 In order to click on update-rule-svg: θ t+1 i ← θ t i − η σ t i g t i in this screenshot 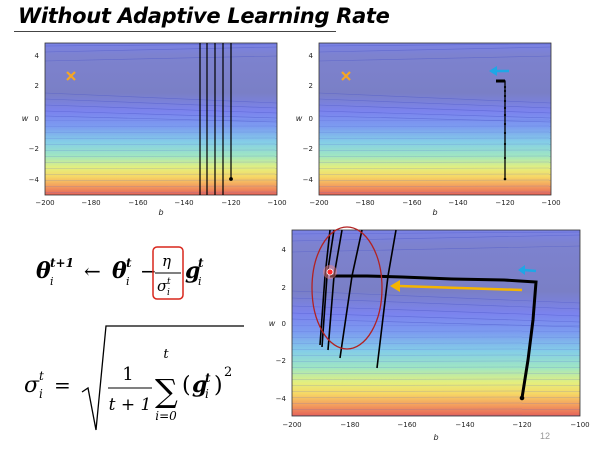, I will do `click(120, 273)`.